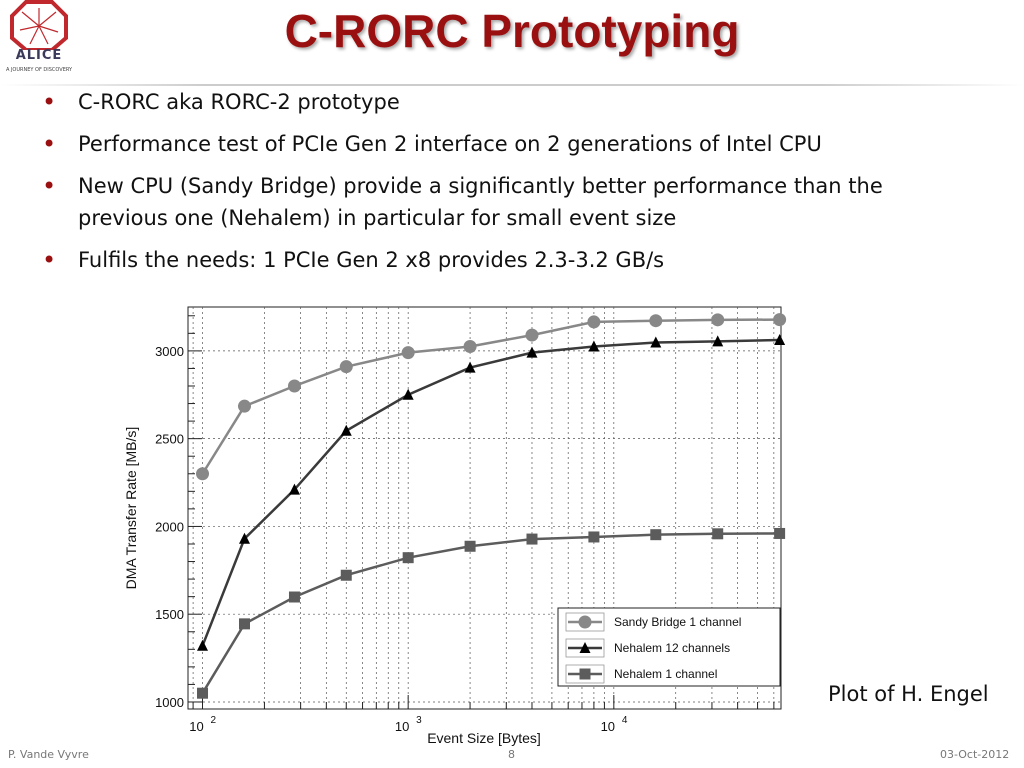  I want to click on legend-label: Sandy Bridge 1 channel, so click(677, 622).